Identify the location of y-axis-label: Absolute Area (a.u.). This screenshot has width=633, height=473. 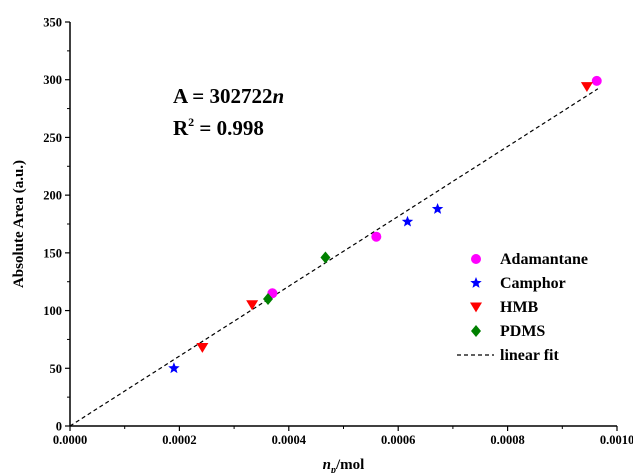
(19, 224).